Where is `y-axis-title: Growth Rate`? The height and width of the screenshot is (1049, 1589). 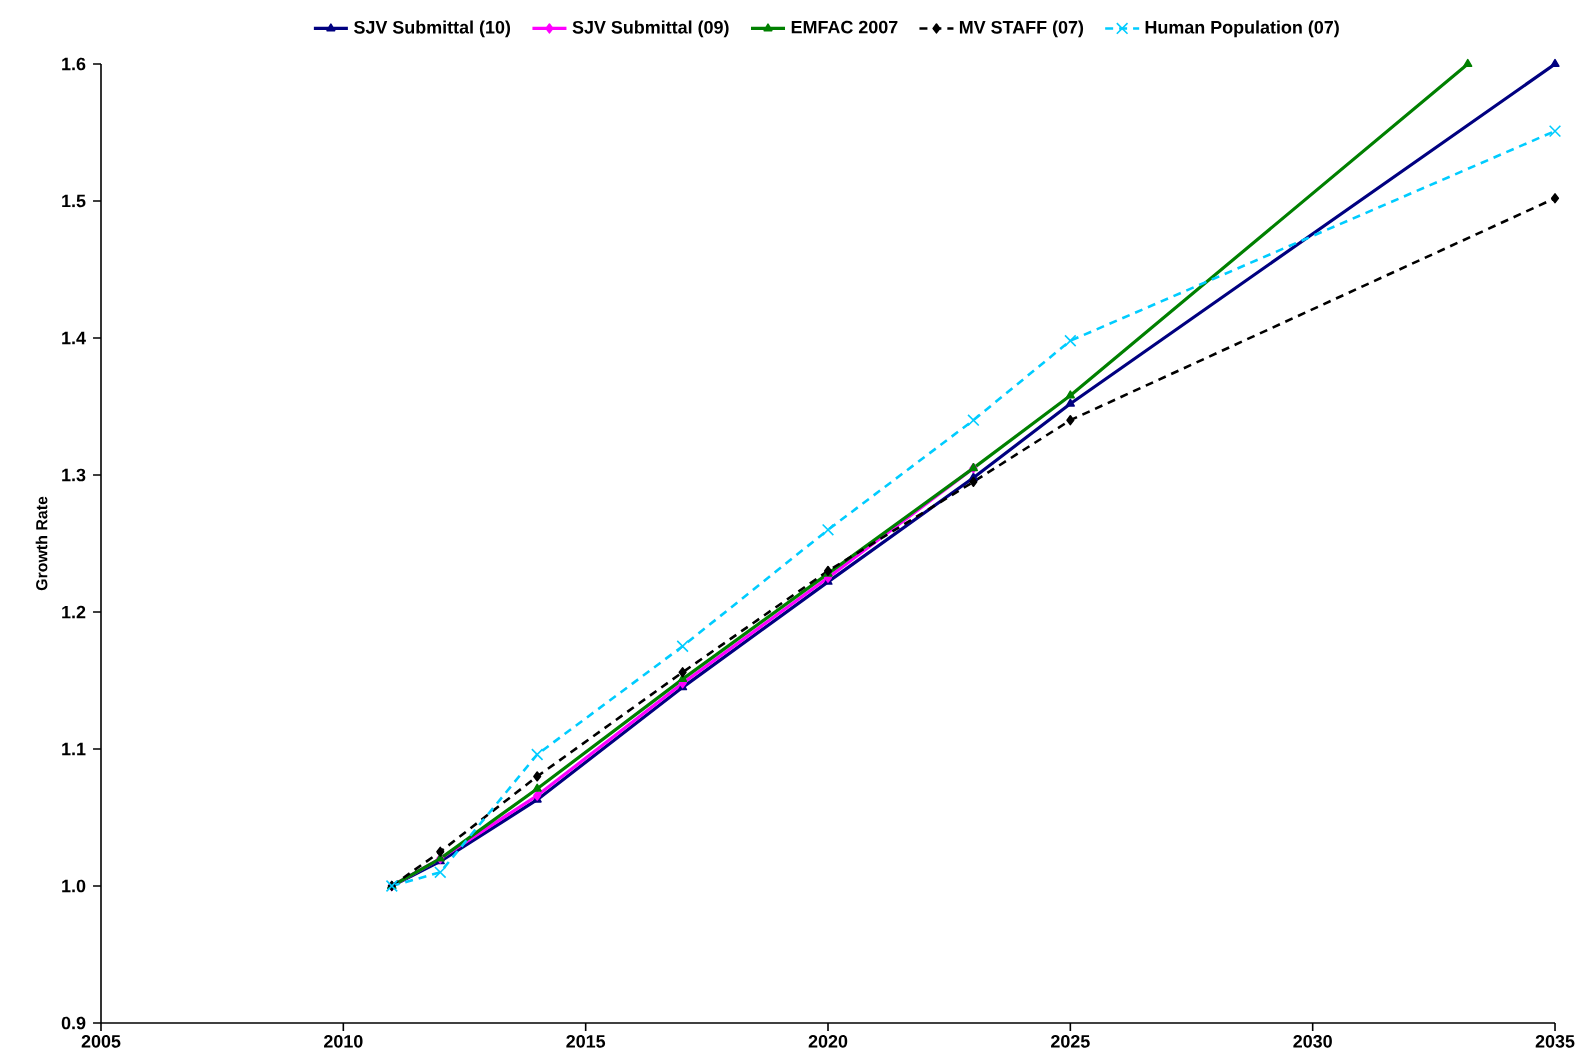
y-axis-title: Growth Rate is located at coordinates (41, 543).